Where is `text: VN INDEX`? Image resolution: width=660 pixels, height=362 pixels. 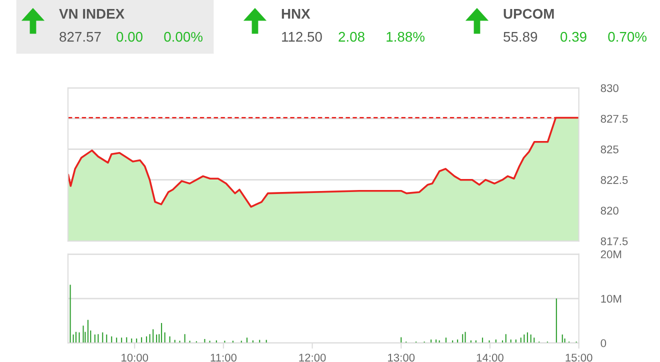 text: VN INDEX is located at coordinates (91, 14).